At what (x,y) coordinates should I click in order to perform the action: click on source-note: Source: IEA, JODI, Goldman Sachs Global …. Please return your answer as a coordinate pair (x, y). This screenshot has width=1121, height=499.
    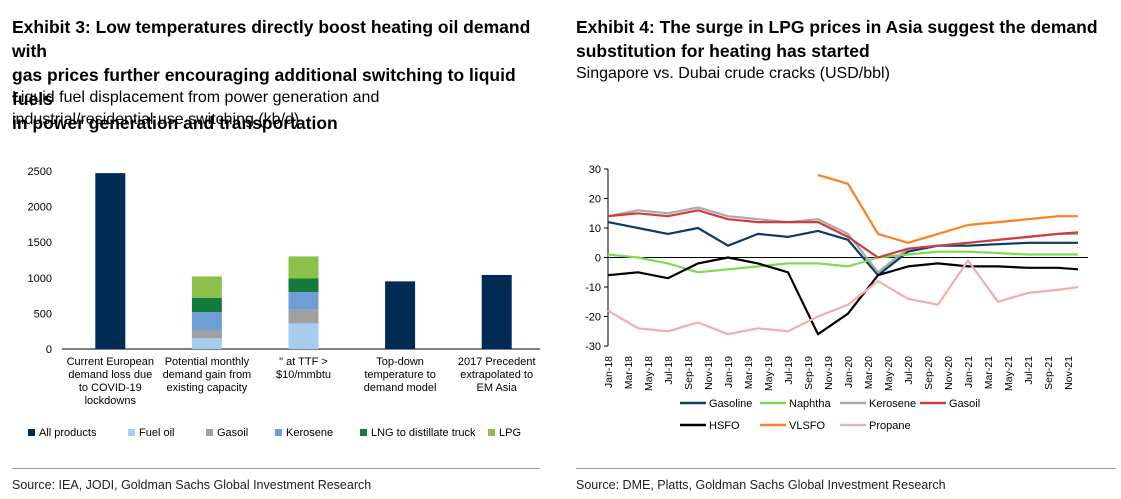
    Looking at the image, I should click on (192, 485).